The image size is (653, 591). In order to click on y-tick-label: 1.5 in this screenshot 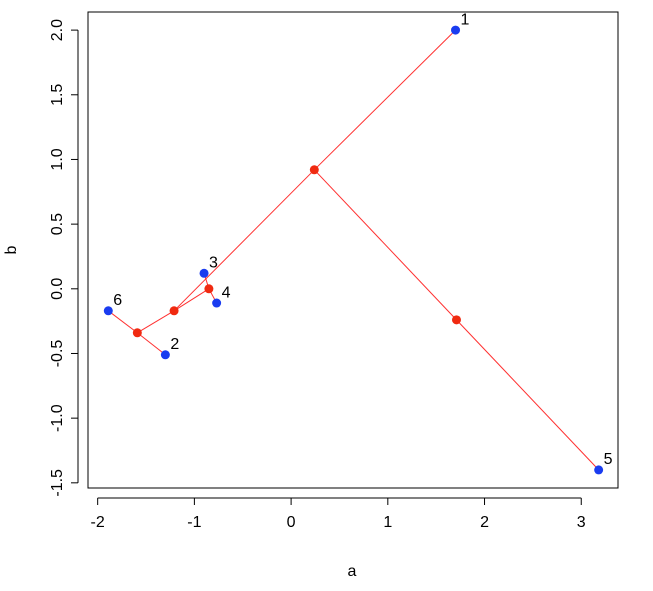, I will do `click(57, 95)`.